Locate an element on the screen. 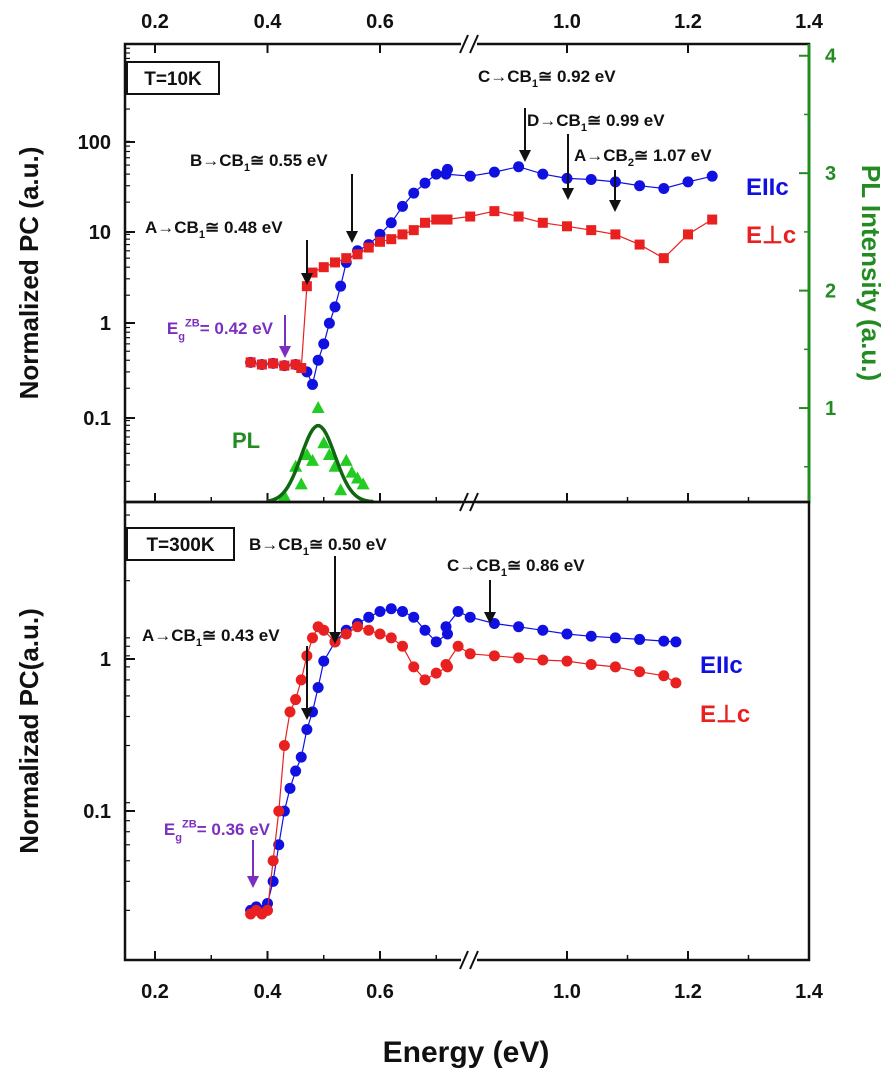 The image size is (889, 1072). y-tick-label: 0.1 is located at coordinates (97, 812).